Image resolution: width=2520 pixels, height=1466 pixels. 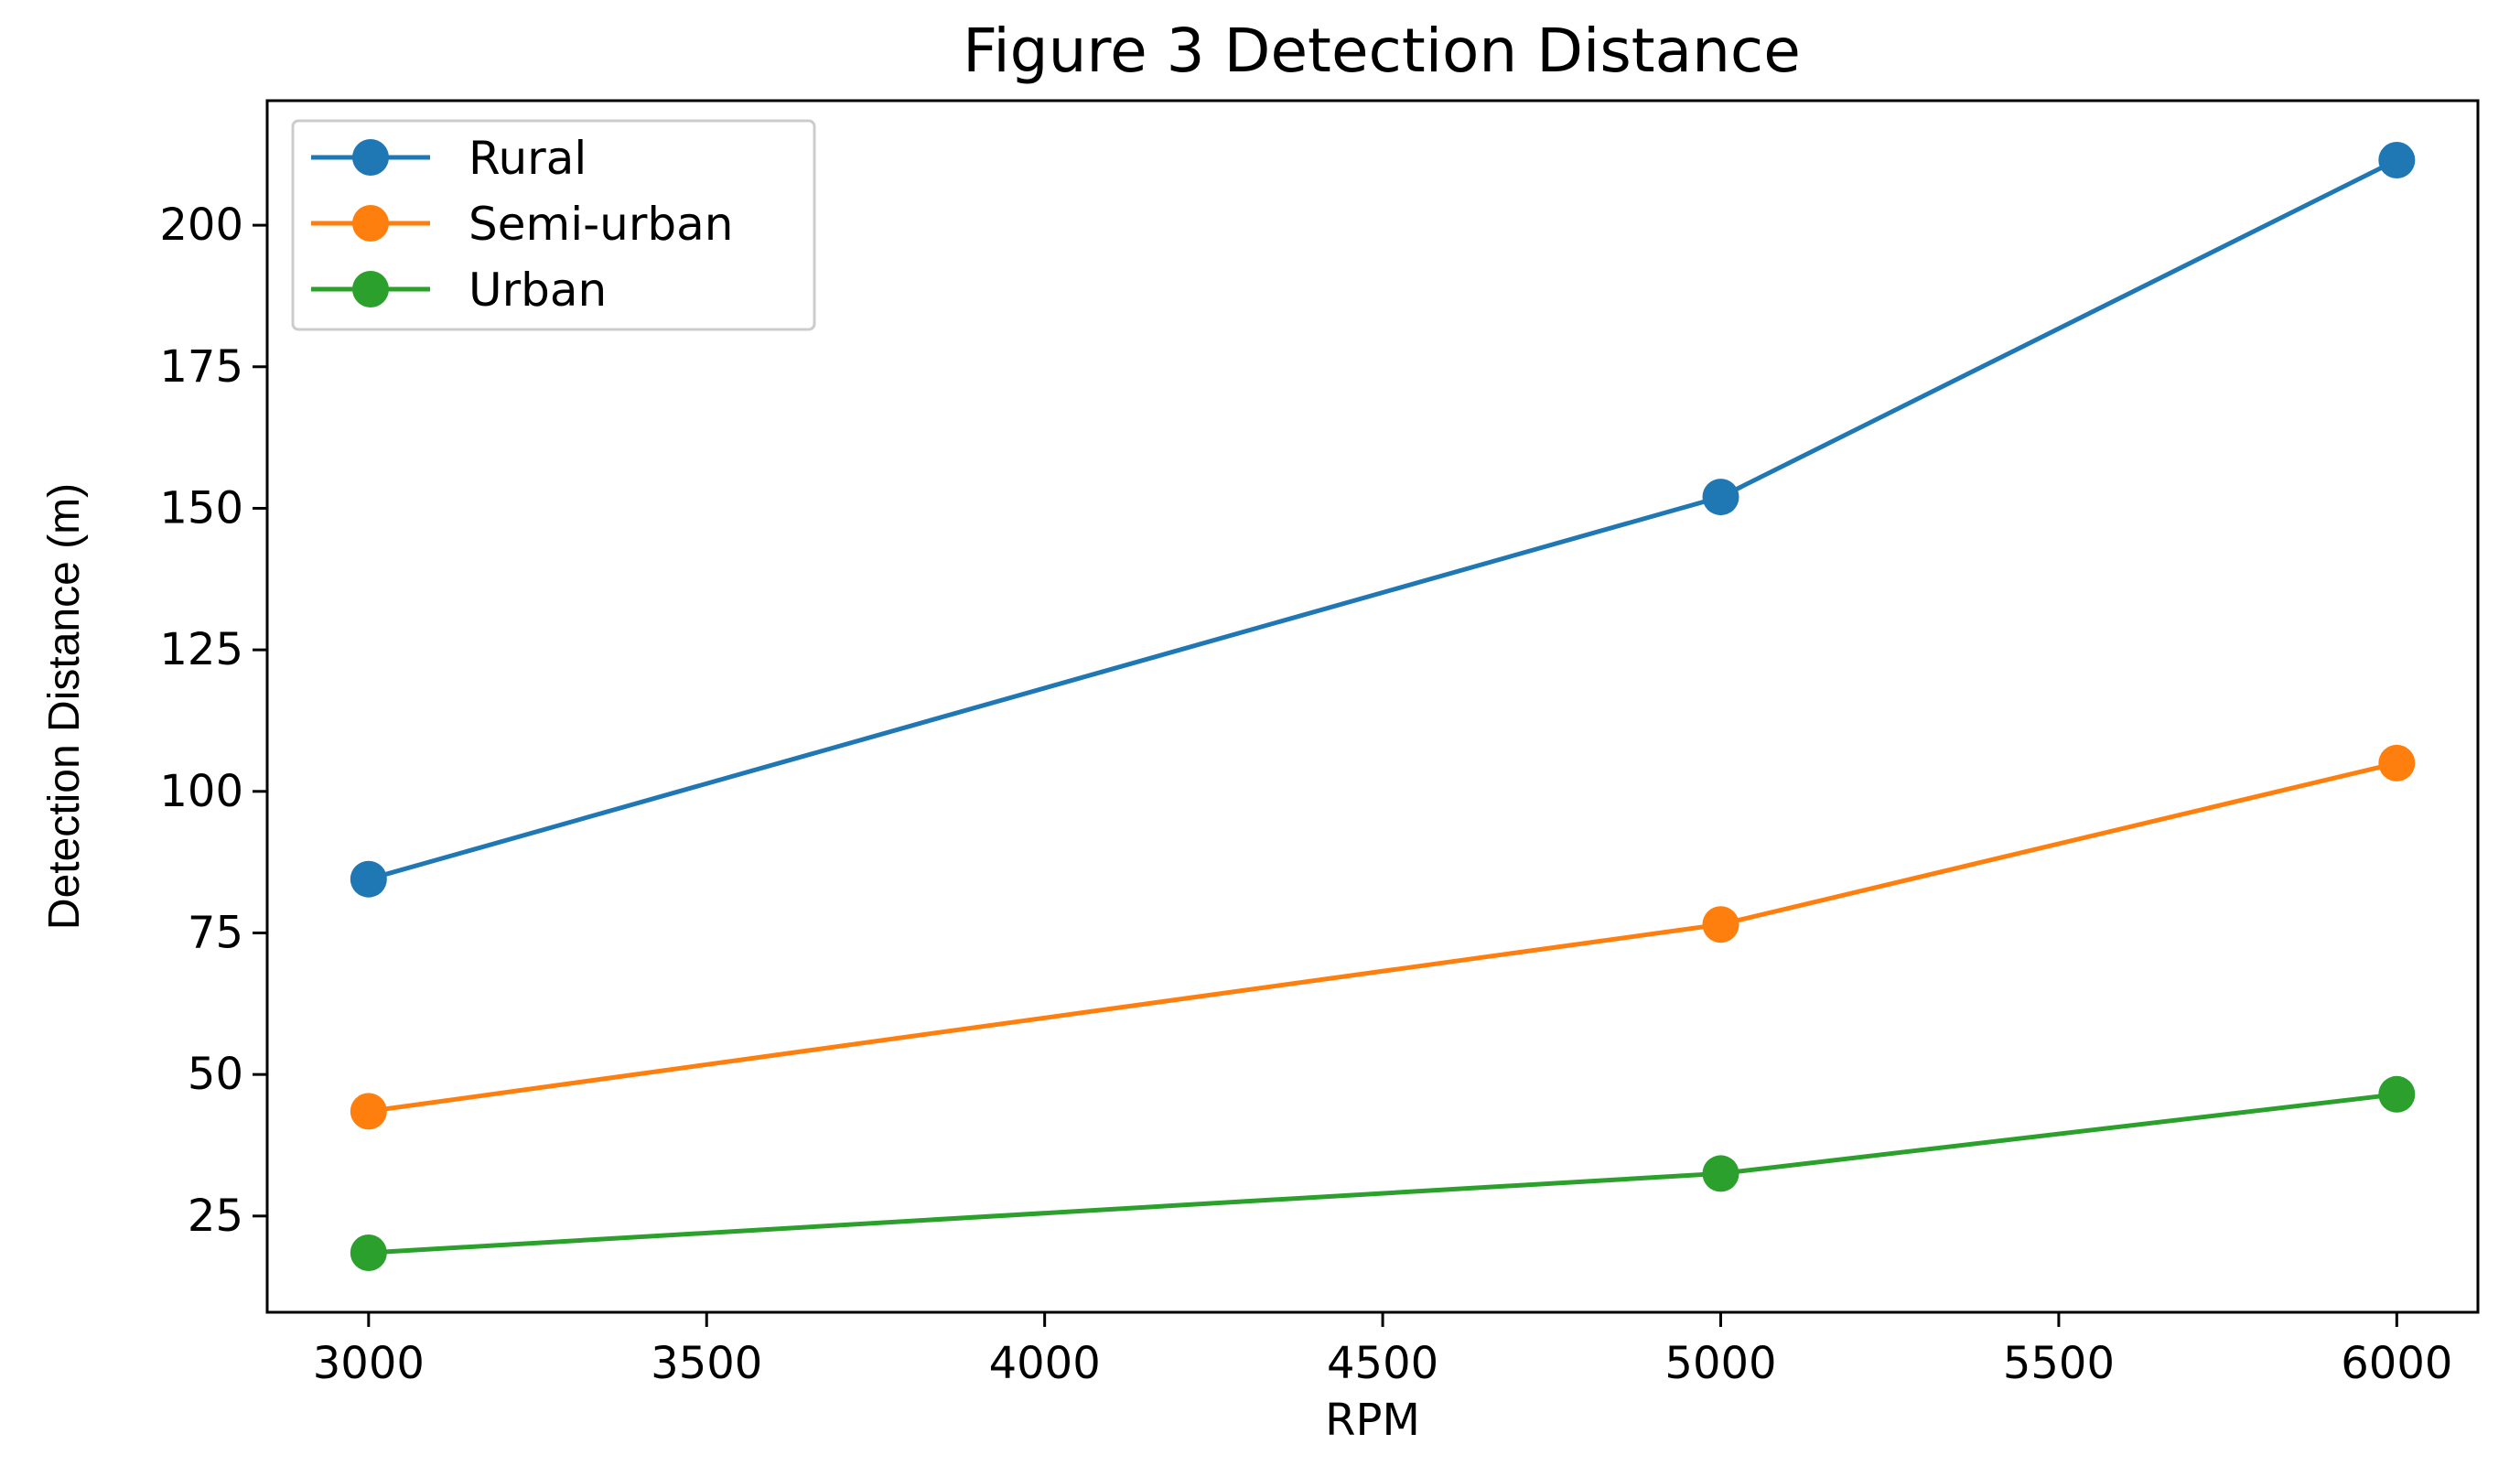 I want to click on x-tick-label: 4000, so click(x=1045, y=1363).